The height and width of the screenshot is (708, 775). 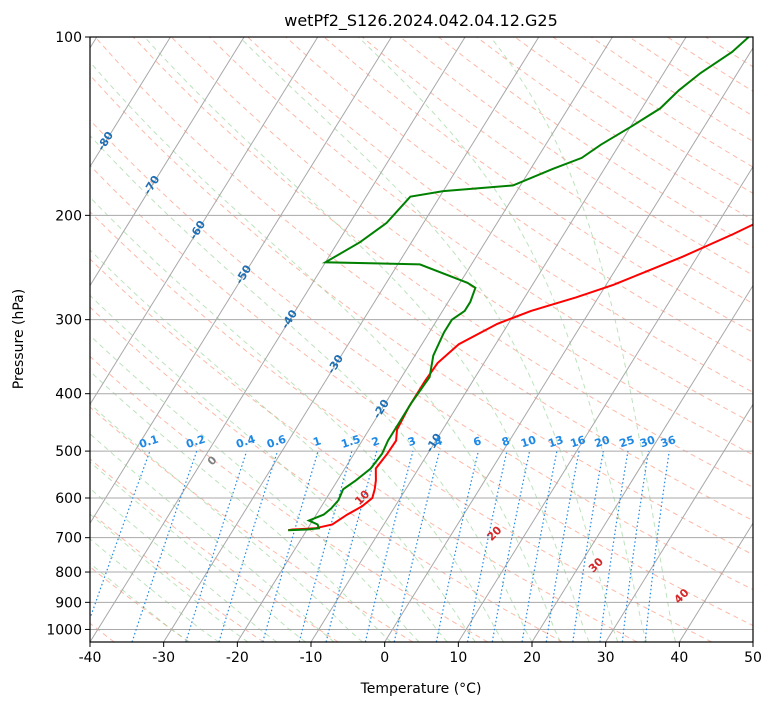 What do you see at coordinates (351, 442) in the screenshot?
I see `mixing-ratio-label: 1.5` at bounding box center [351, 442].